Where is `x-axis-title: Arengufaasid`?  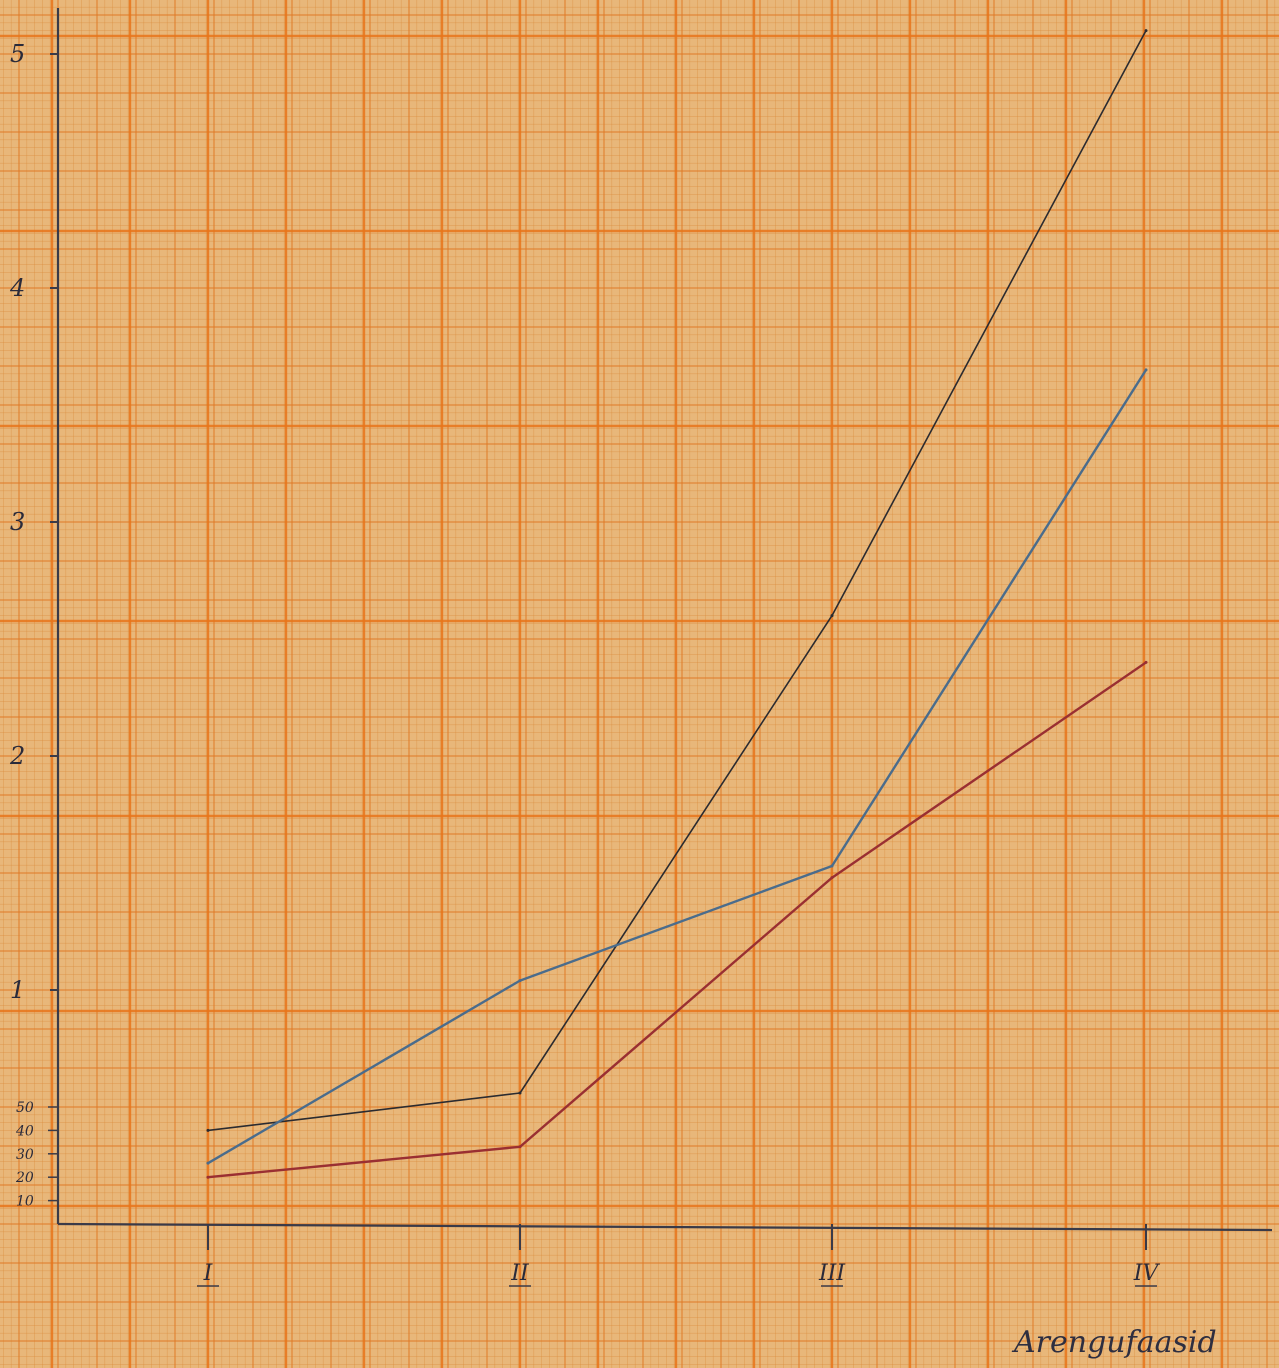
x-axis-title: Arengufaasid is located at coordinates (1114, 1342).